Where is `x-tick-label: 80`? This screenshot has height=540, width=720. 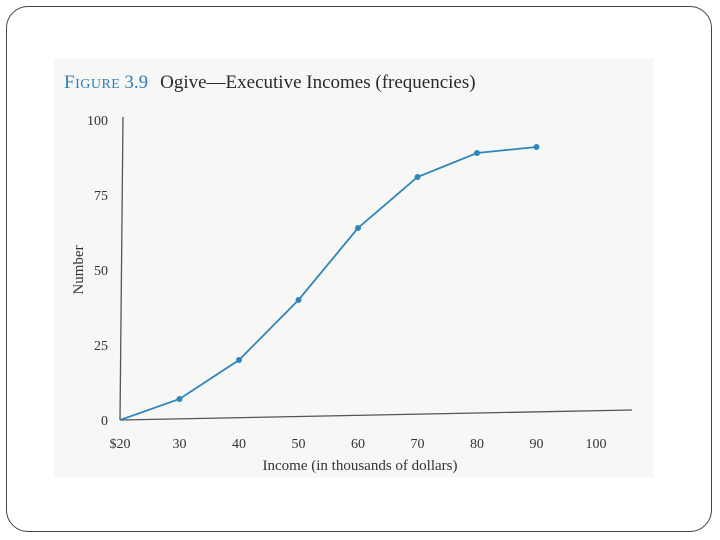
x-tick-label: 80 is located at coordinates (477, 444).